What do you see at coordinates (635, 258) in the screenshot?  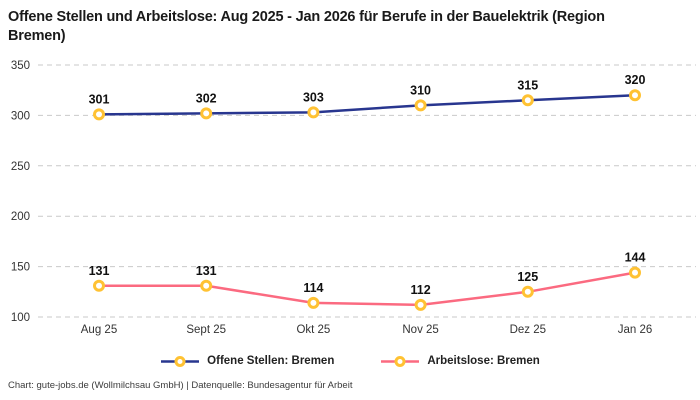 I see `data-point-label: 144` at bounding box center [635, 258].